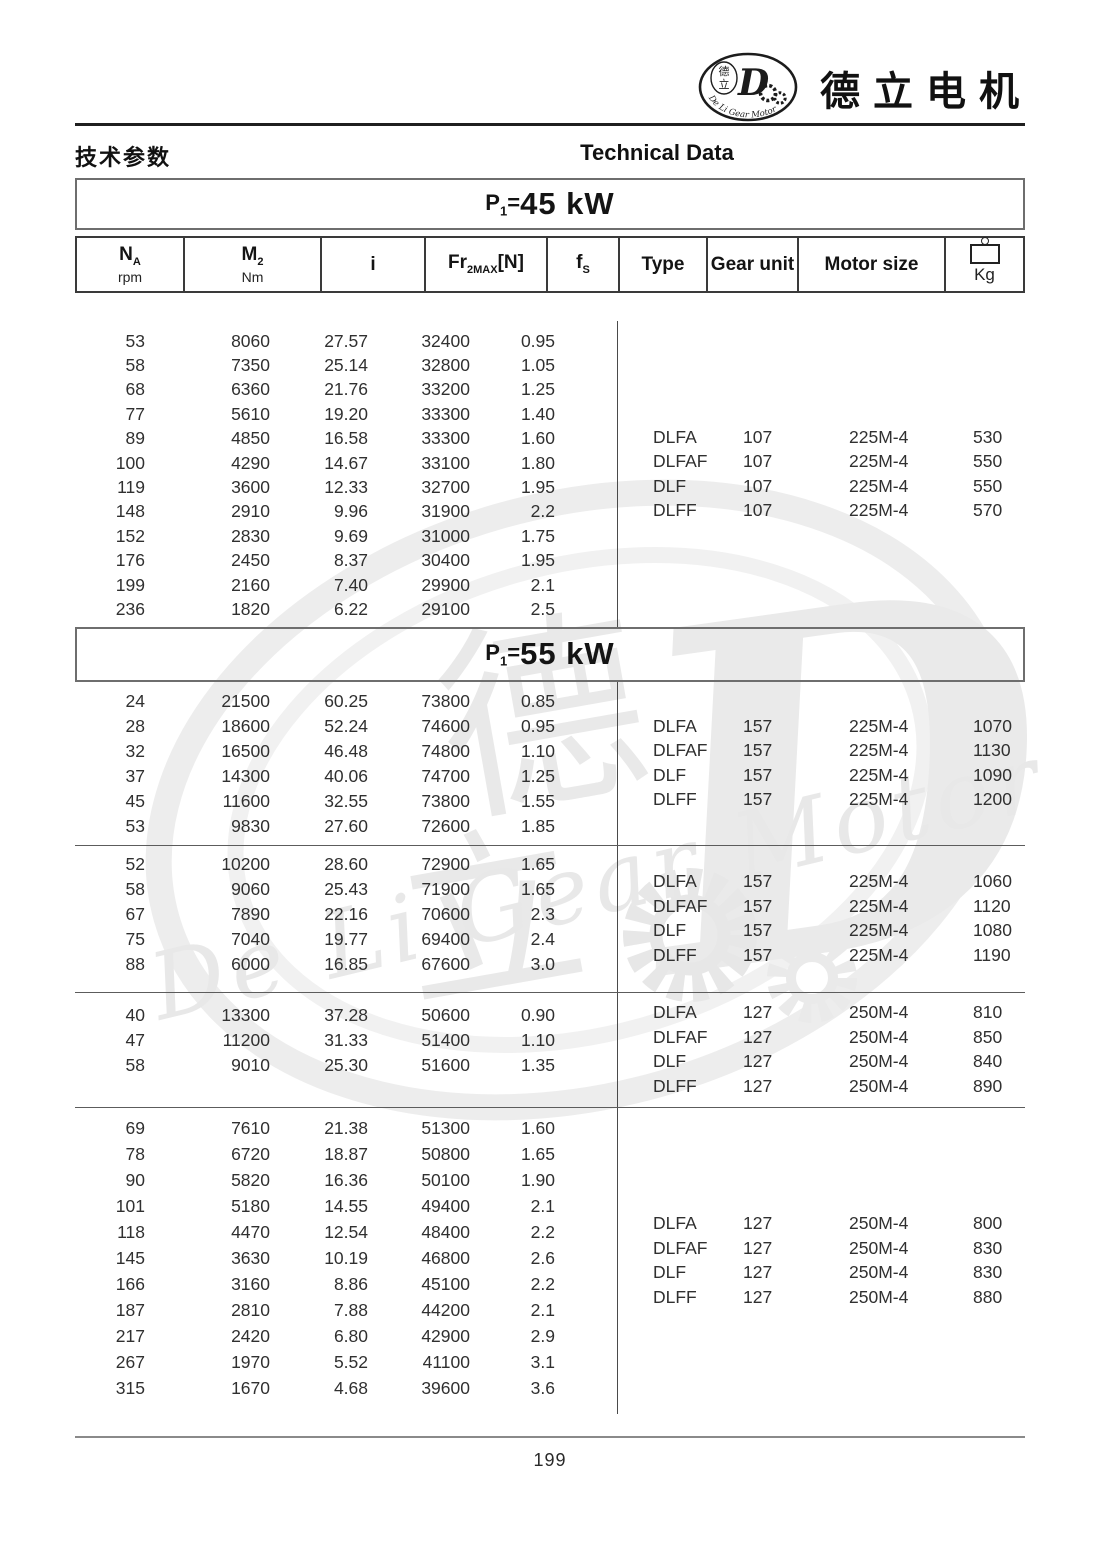 The width and height of the screenshot is (1100, 1555). Describe the element at coordinates (445, 1180) in the screenshot. I see `cell-fr: 50100` at that location.